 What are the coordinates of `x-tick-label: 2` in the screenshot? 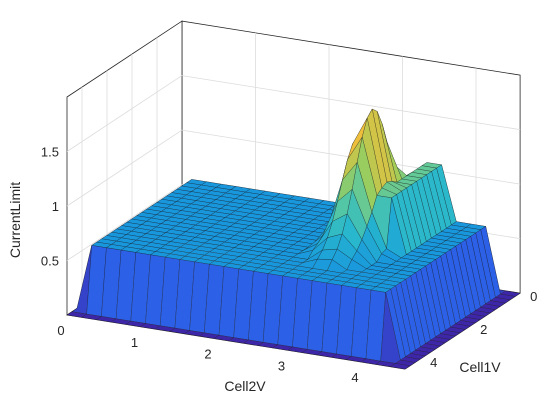 It's located at (207, 354).